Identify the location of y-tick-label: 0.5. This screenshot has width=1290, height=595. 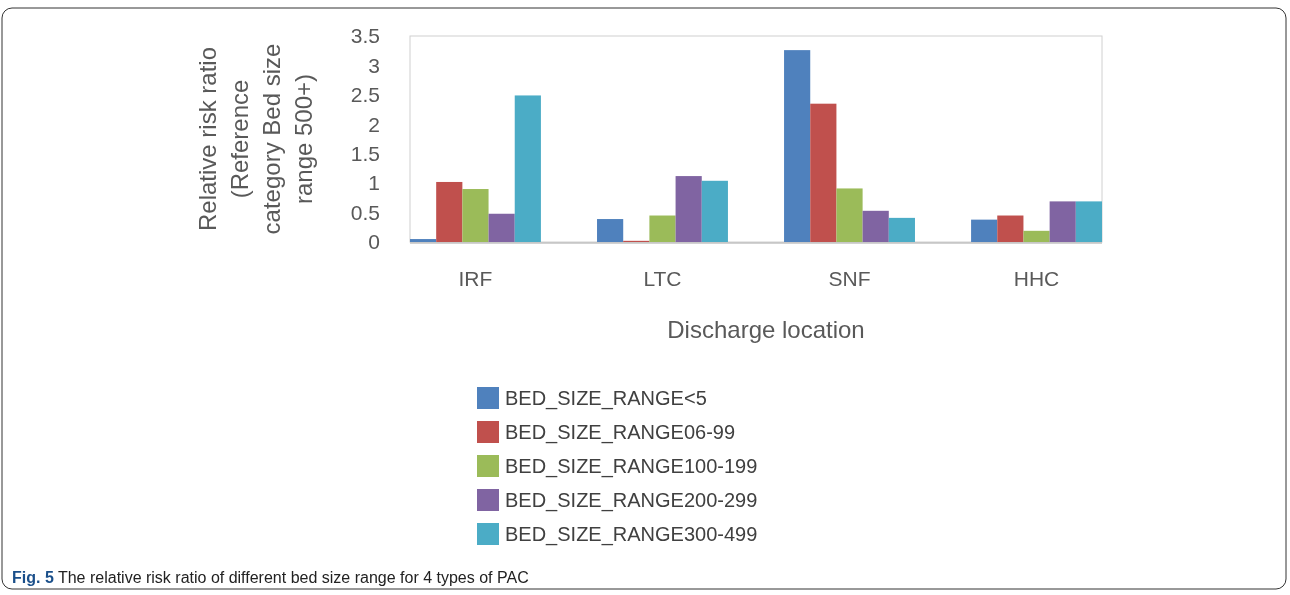
(365, 212).